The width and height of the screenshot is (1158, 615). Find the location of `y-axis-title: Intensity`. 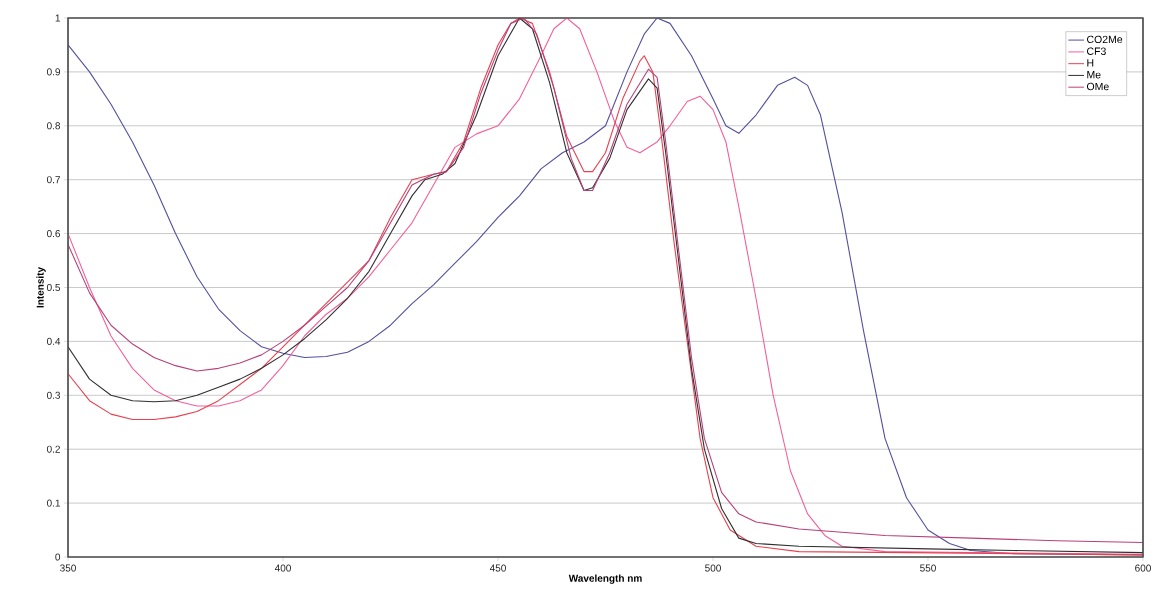

y-axis-title: Intensity is located at coordinates (41, 287).